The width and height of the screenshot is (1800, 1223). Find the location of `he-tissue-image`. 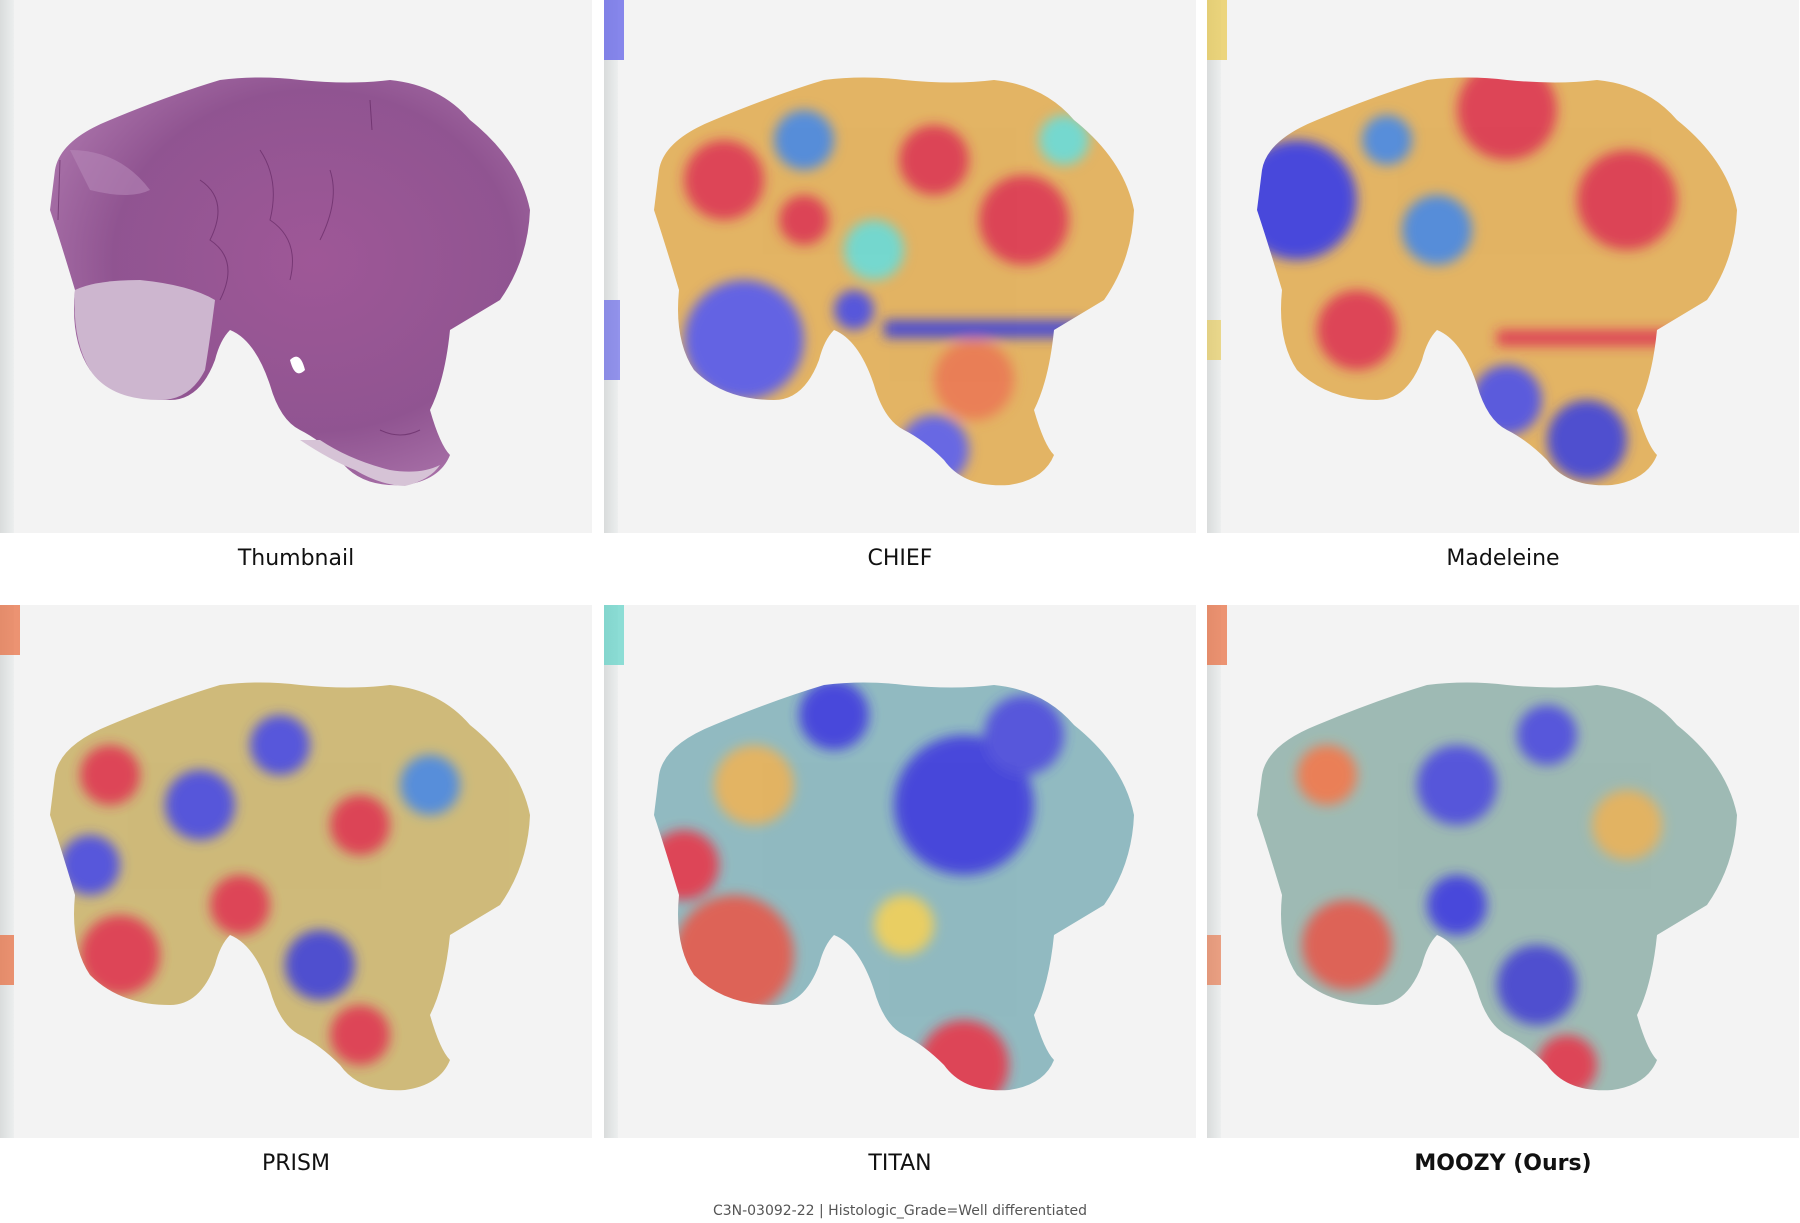

he-tissue-image is located at coordinates (290, 281).